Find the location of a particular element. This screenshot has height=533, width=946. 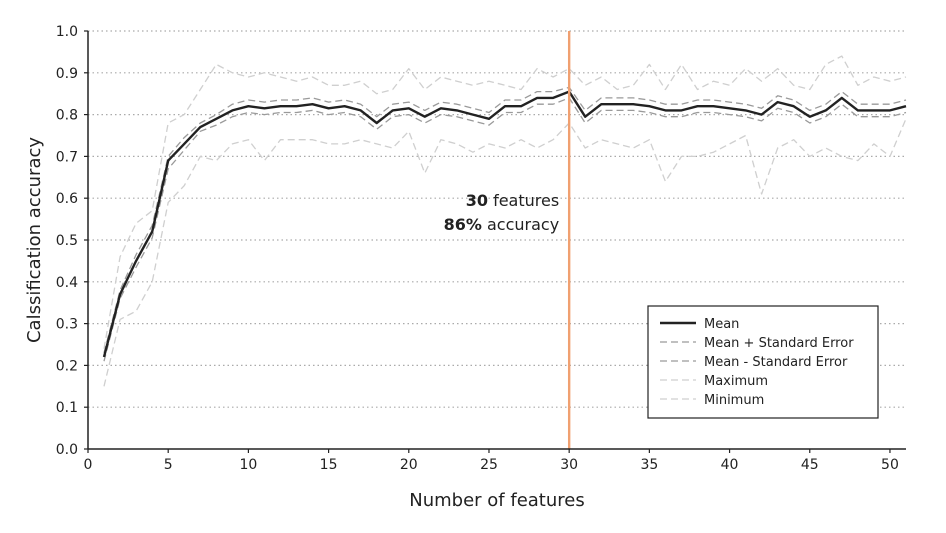

annotation-accuracy: 86% accuracy is located at coordinates (502, 224).